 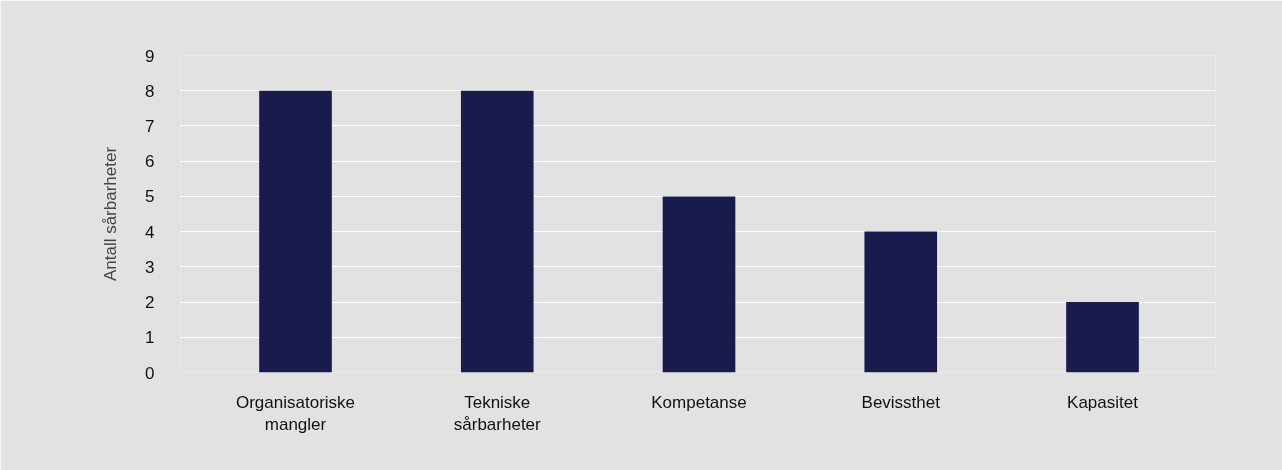 What do you see at coordinates (295, 413) in the screenshot?
I see `x-tick-label: Organisatoriske mangler` at bounding box center [295, 413].